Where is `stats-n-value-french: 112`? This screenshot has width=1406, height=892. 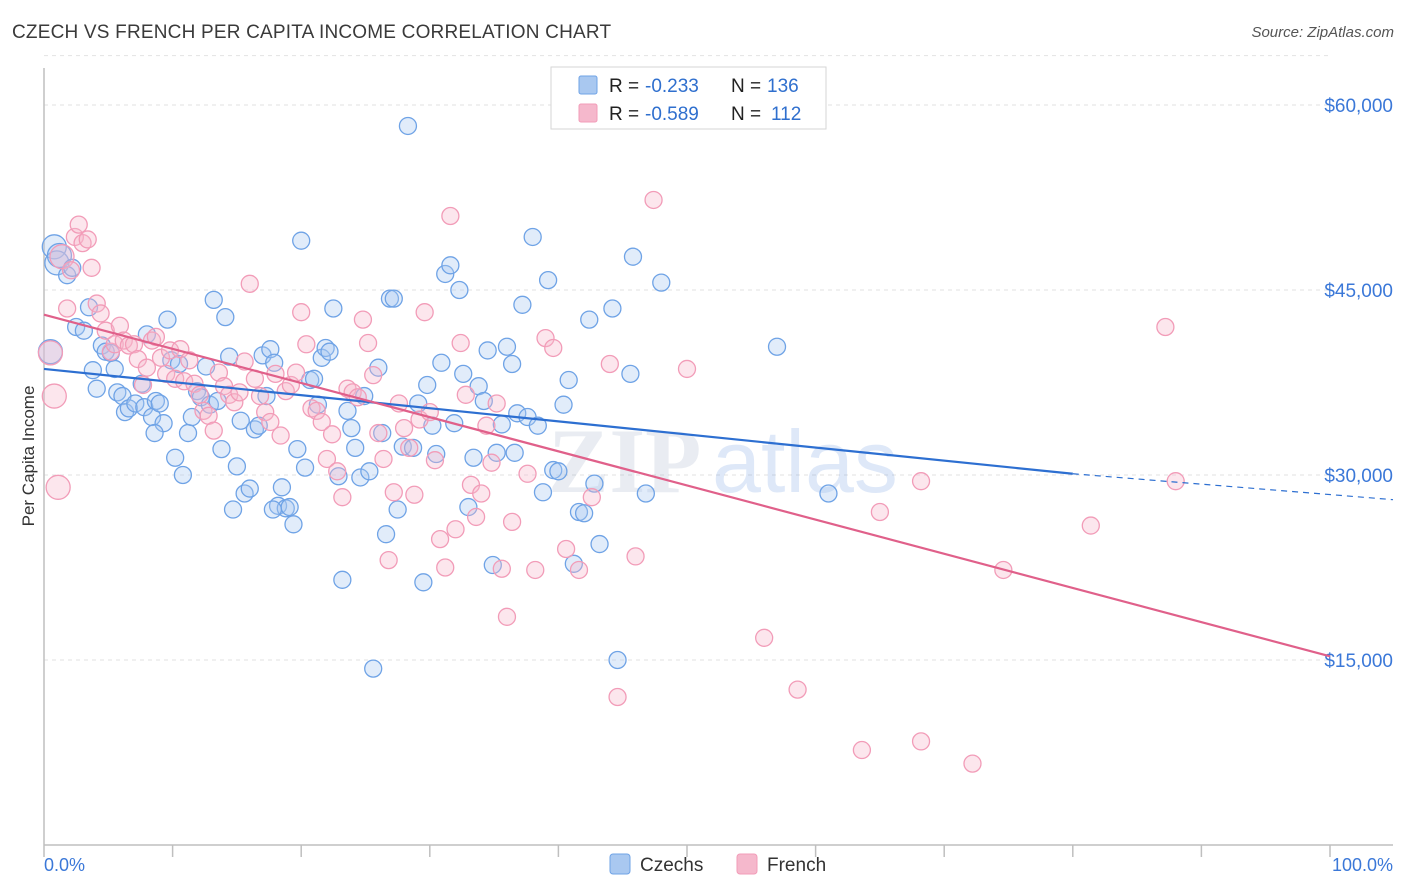
stats-n-value-french: 112 is located at coordinates (786, 114).